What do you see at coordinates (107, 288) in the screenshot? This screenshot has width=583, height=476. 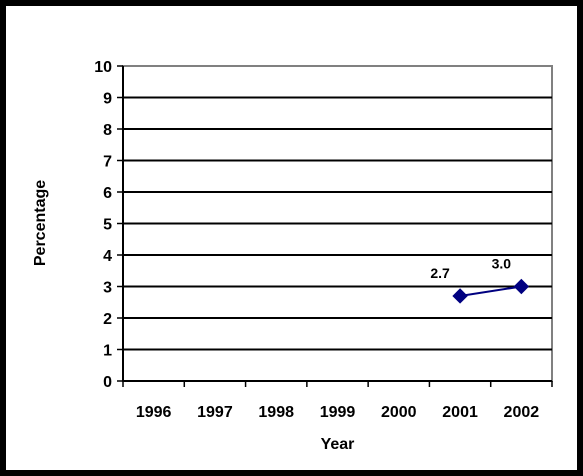 I see `y-tick-label-3: 3` at bounding box center [107, 288].